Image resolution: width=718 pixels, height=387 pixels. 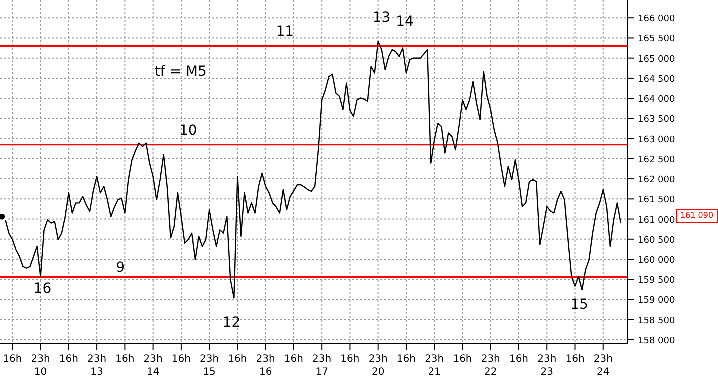 I want to click on x-tick-label: 23h 23, so click(x=547, y=366).